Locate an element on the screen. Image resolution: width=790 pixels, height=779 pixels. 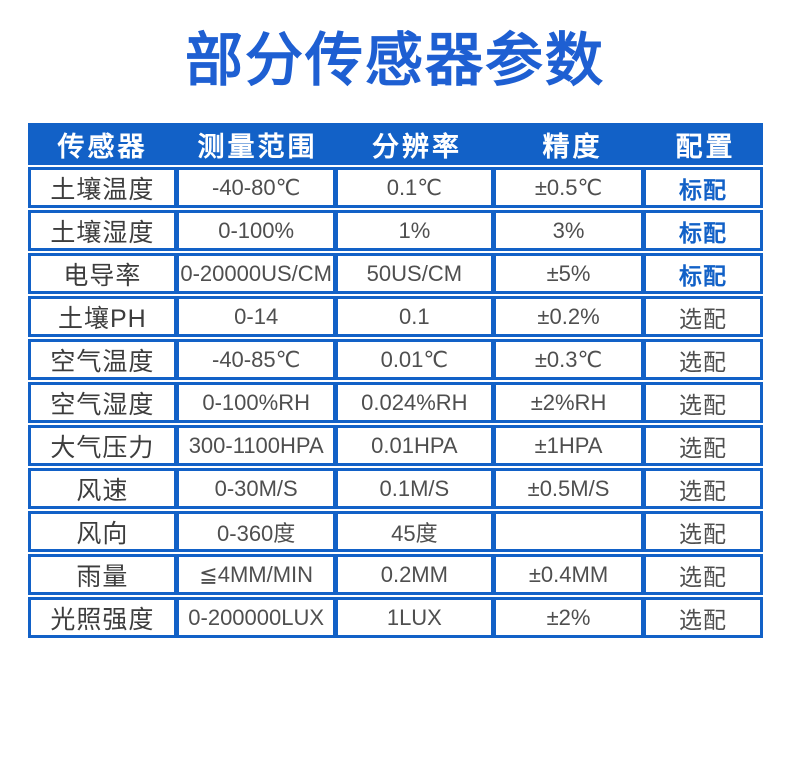
measure-range: 0-14 is located at coordinates (259, 316).